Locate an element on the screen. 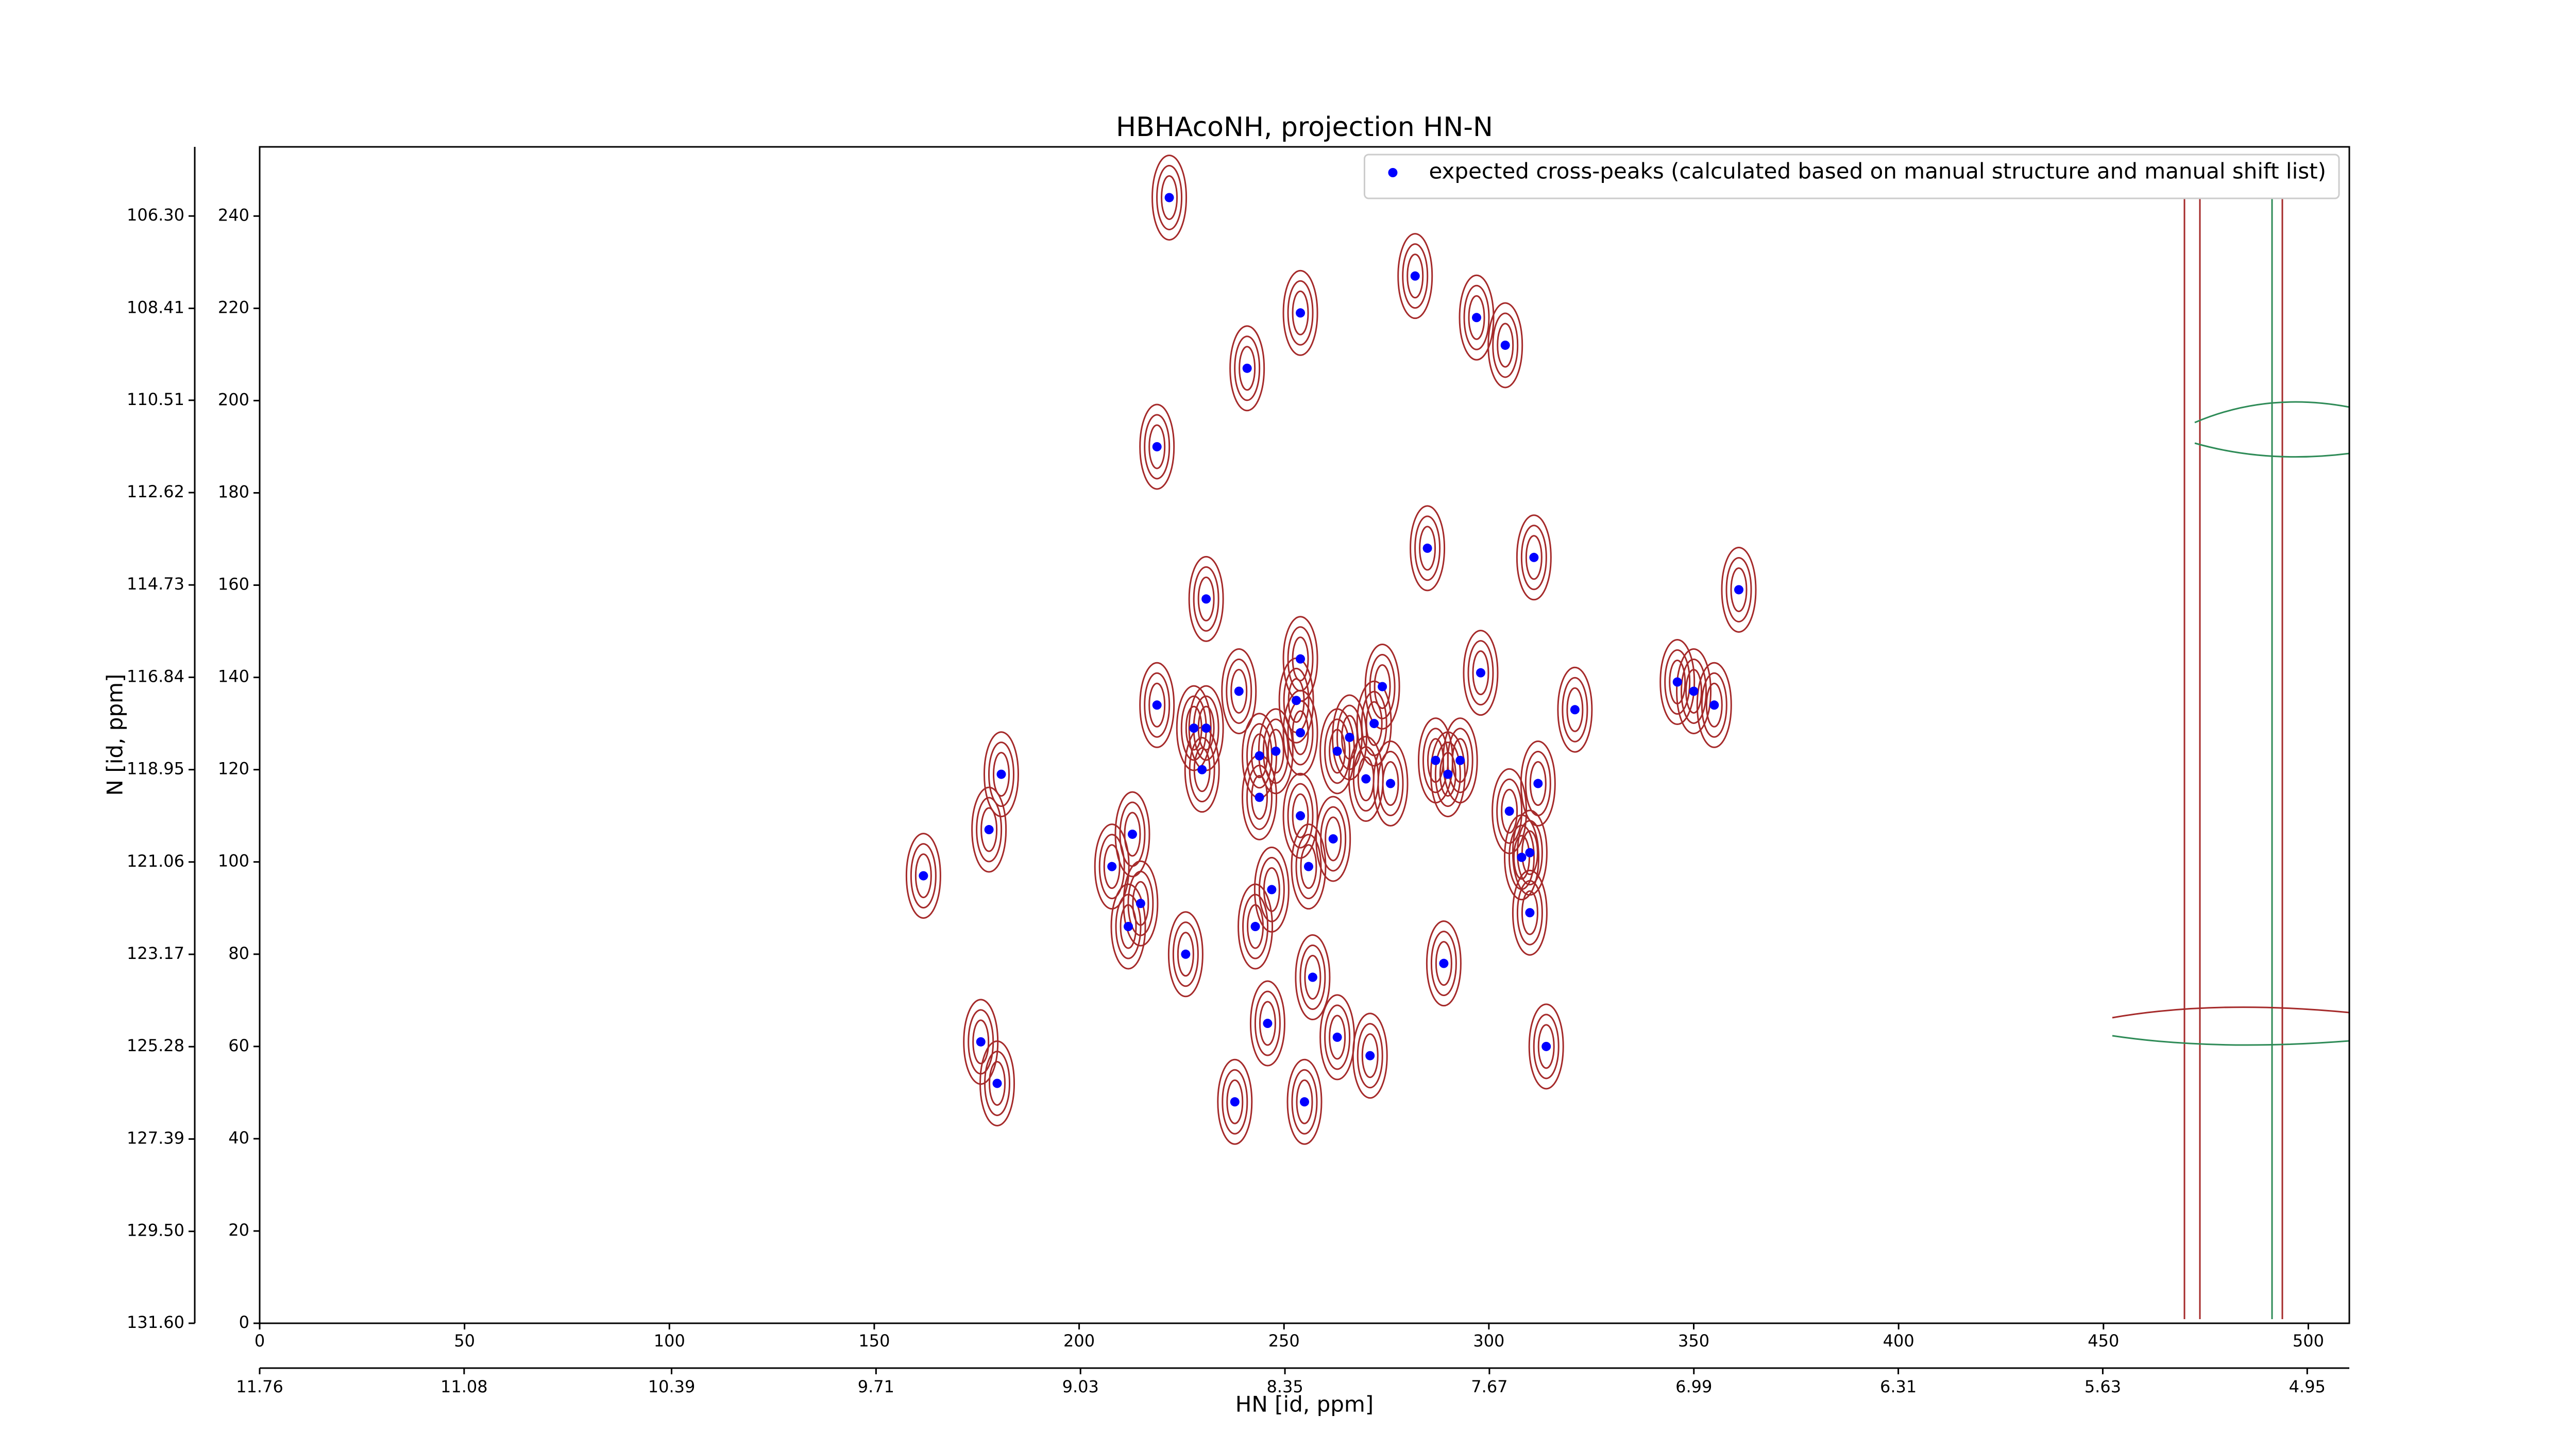 This screenshot has width=2576, height=1449. x2-tick-label: 6.31 is located at coordinates (1898, 1386).